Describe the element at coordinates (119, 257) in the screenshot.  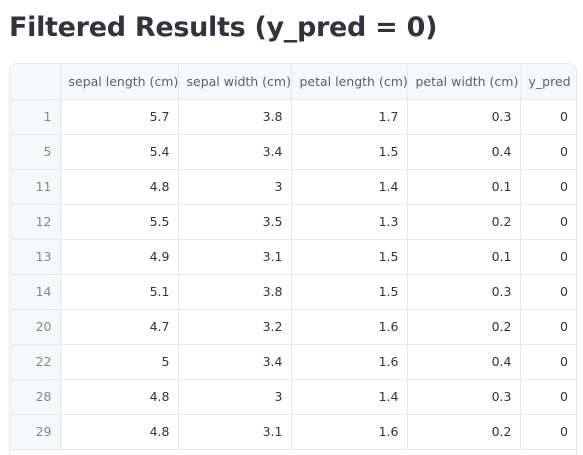
I see `sepal-length-cell: 4.9` at that location.